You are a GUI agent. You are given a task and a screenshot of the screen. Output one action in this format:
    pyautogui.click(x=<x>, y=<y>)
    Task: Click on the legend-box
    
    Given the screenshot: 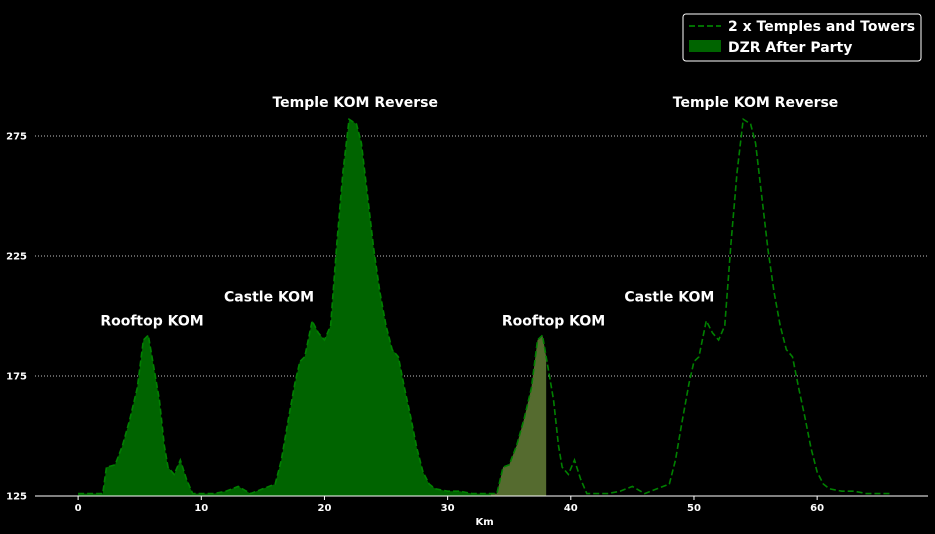 What is the action you would take?
    pyautogui.click(x=802, y=37)
    